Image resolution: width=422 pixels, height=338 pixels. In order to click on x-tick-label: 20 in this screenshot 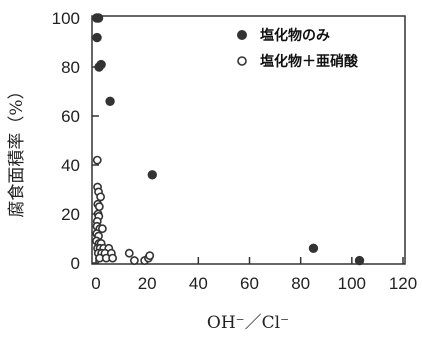, I will do `click(147, 283)`.